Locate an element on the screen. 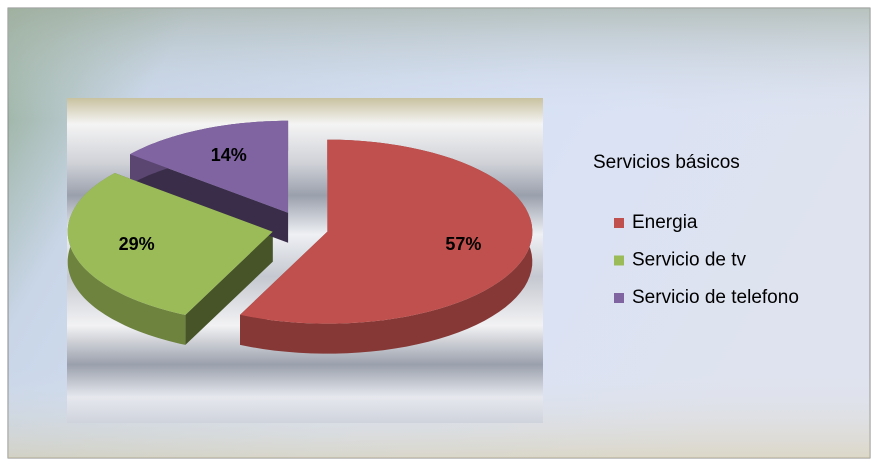  data-label: 14% is located at coordinates (229, 155).